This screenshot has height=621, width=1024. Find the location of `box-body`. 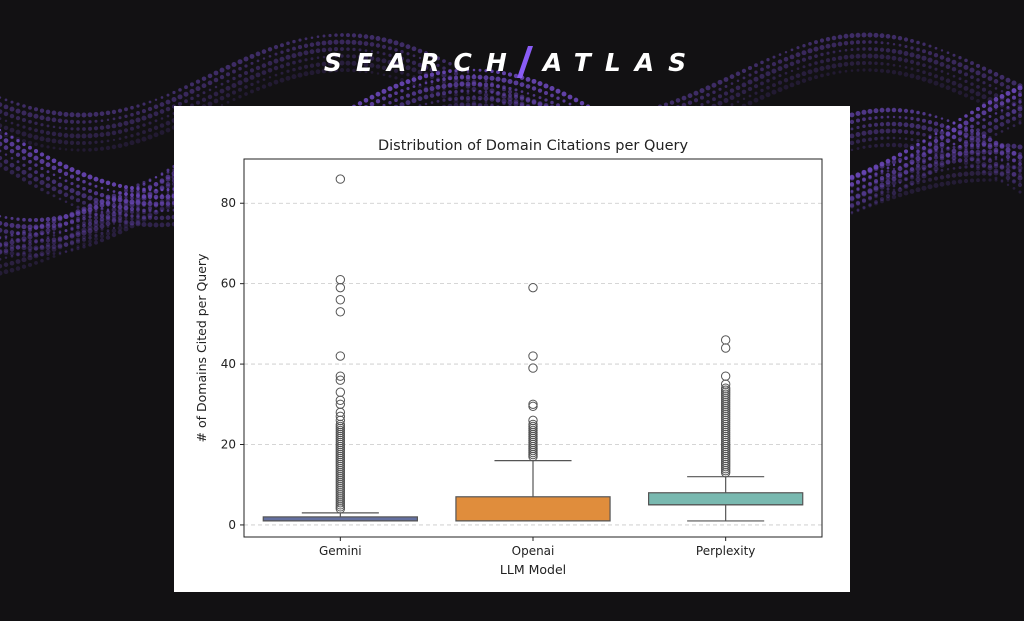

box-body is located at coordinates (340, 519).